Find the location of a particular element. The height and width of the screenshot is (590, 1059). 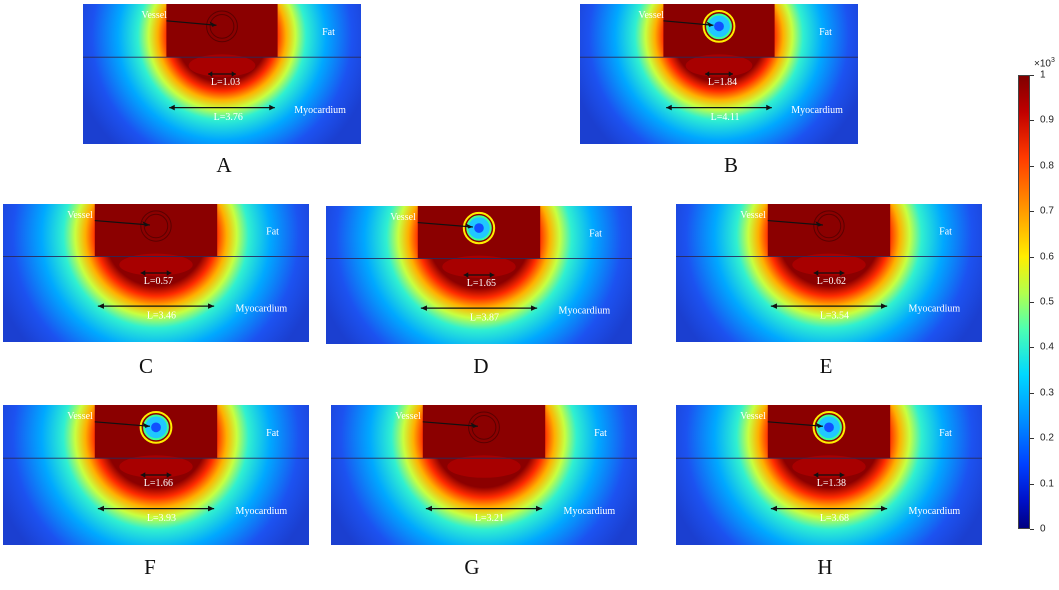

long-length-label: L=3.68 is located at coordinates (834, 518).